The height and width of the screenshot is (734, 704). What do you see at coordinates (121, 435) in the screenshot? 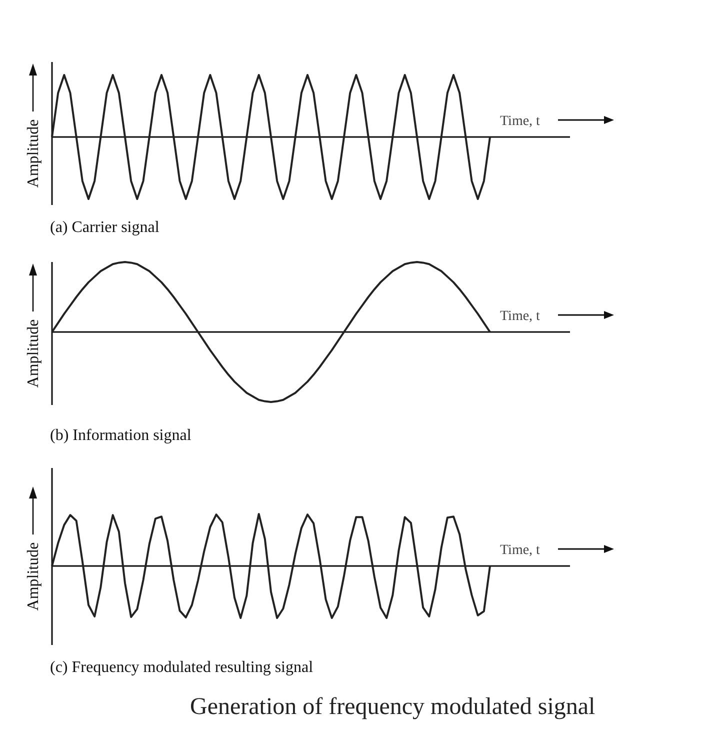
I see `text: (b) Information signal` at bounding box center [121, 435].